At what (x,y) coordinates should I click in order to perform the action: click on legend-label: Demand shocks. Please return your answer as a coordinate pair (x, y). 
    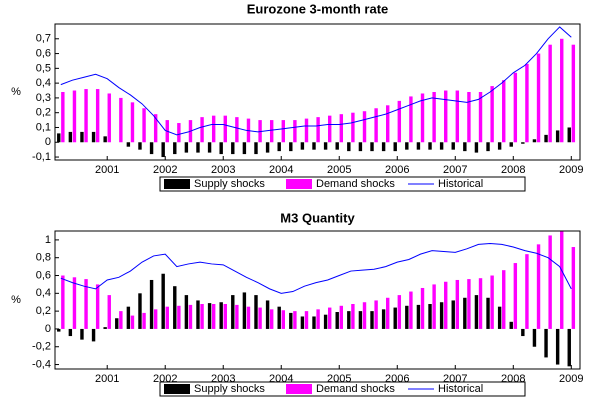
    Looking at the image, I should click on (355, 389).